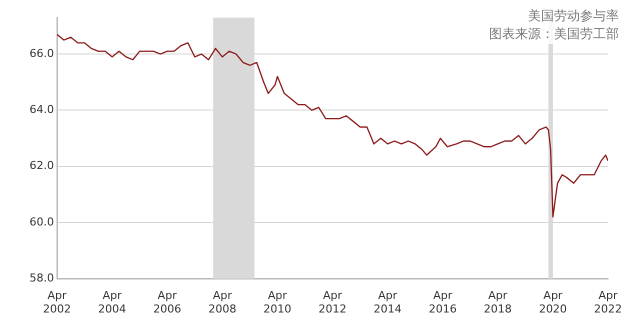  What do you see at coordinates (332, 302) in the screenshot?
I see `x-tick-label: Apr 2012` at bounding box center [332, 302].